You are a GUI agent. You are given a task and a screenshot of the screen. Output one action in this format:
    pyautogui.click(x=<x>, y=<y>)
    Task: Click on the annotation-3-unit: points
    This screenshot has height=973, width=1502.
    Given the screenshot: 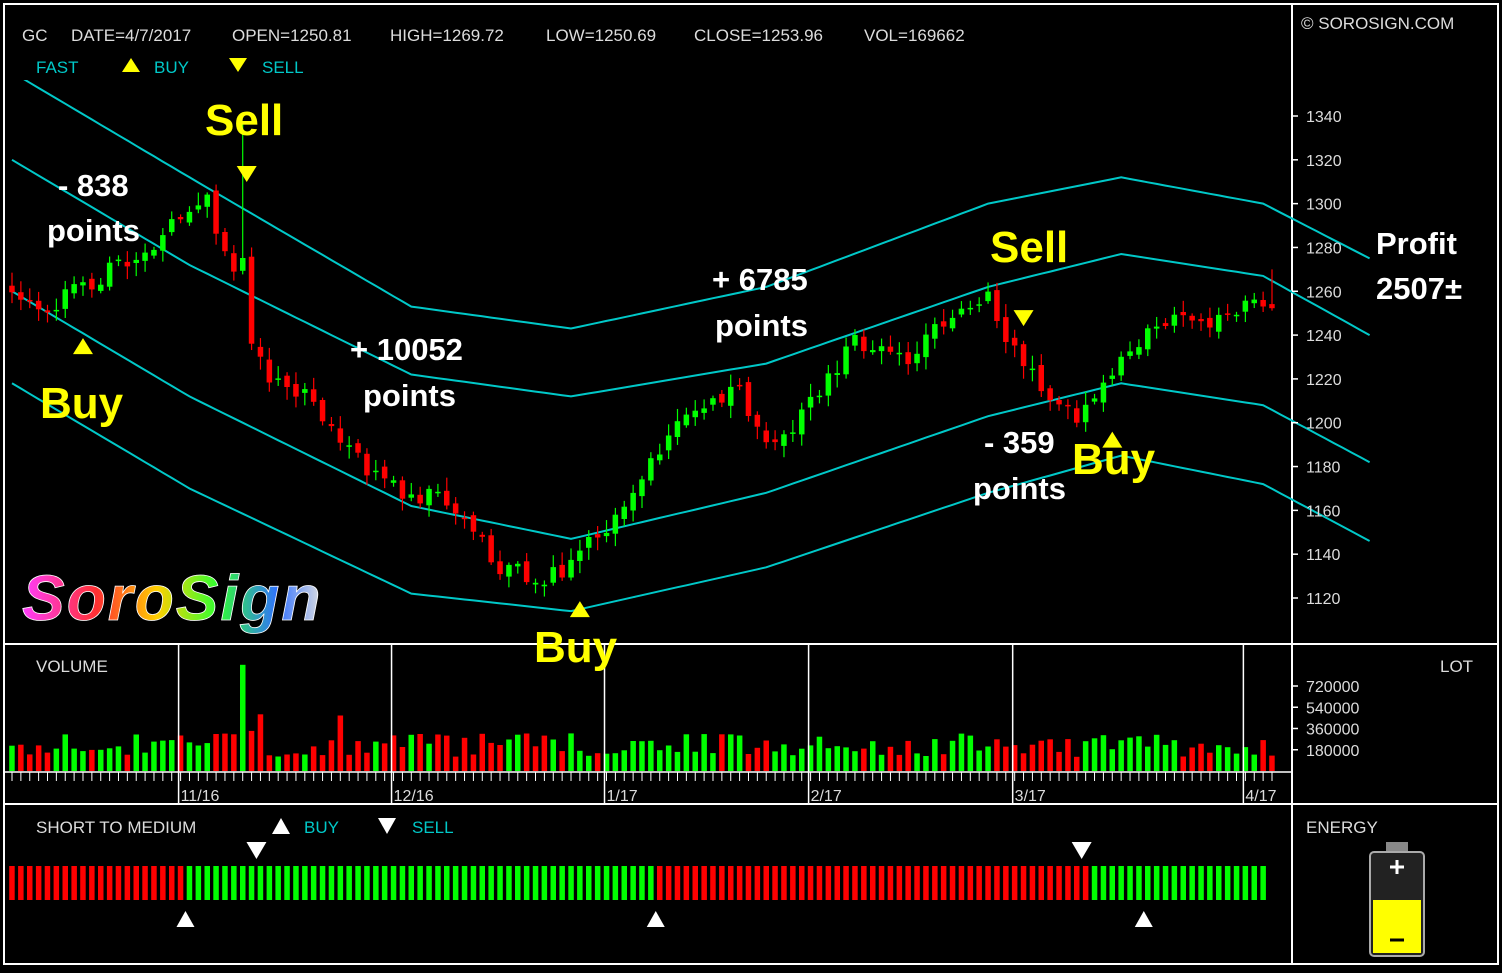 What is the action you would take?
    pyautogui.click(x=761, y=325)
    